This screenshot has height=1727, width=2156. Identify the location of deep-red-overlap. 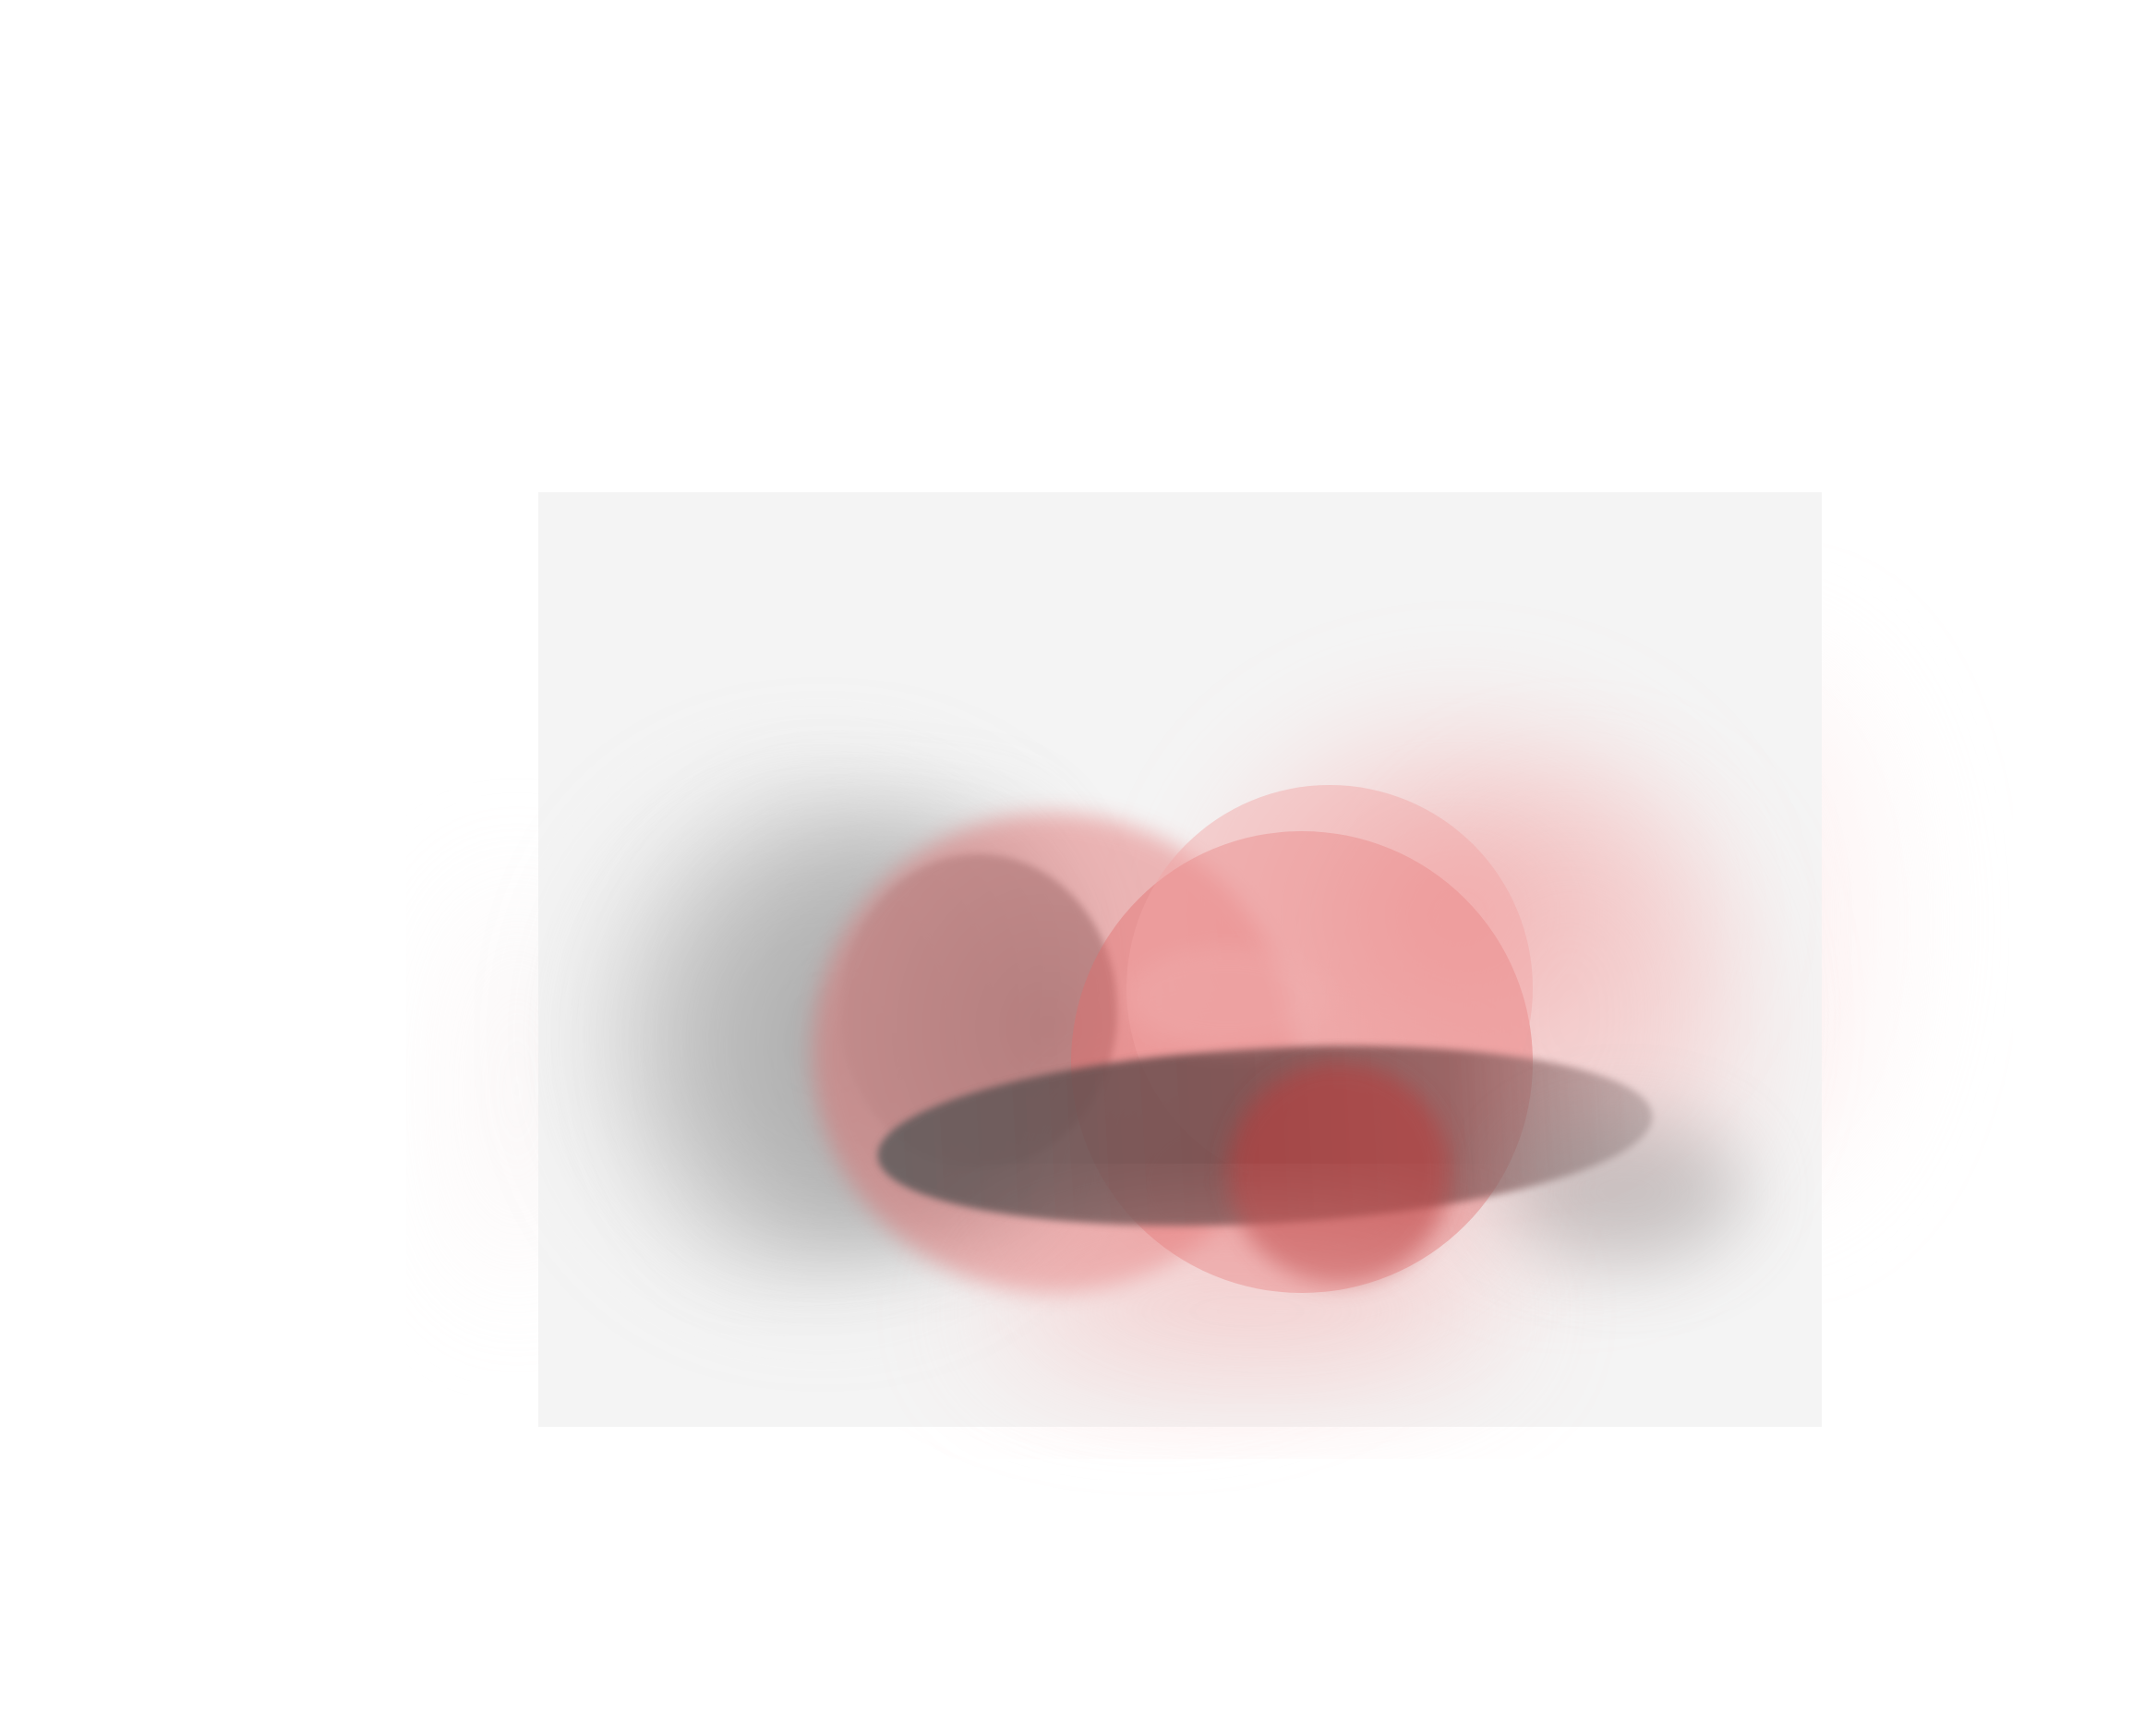
(1339, 1173).